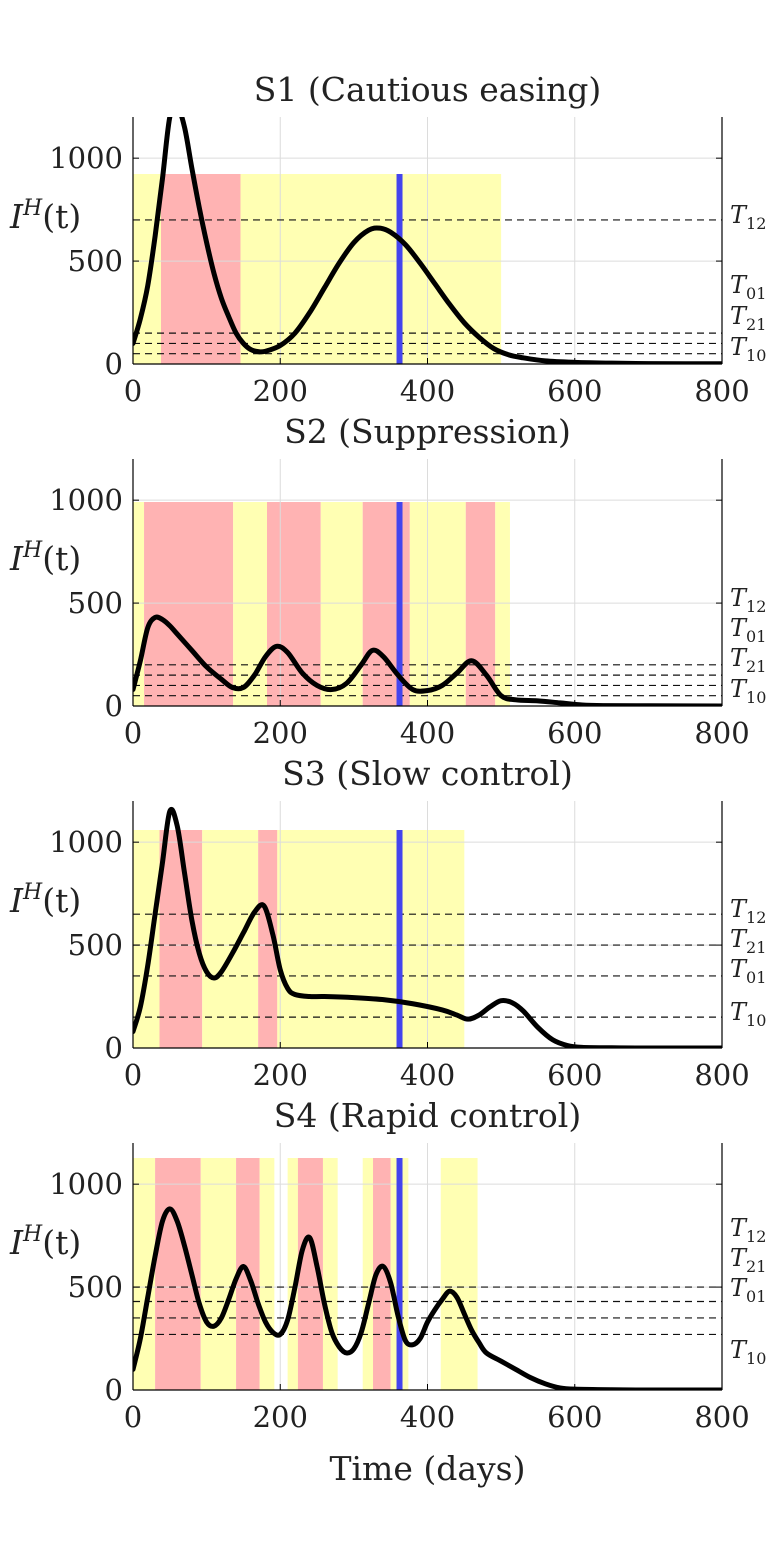 This screenshot has width=781, height=1563. Describe the element at coordinates (427, 773) in the screenshot. I see `chart-title: S3 (Slow control)` at that location.